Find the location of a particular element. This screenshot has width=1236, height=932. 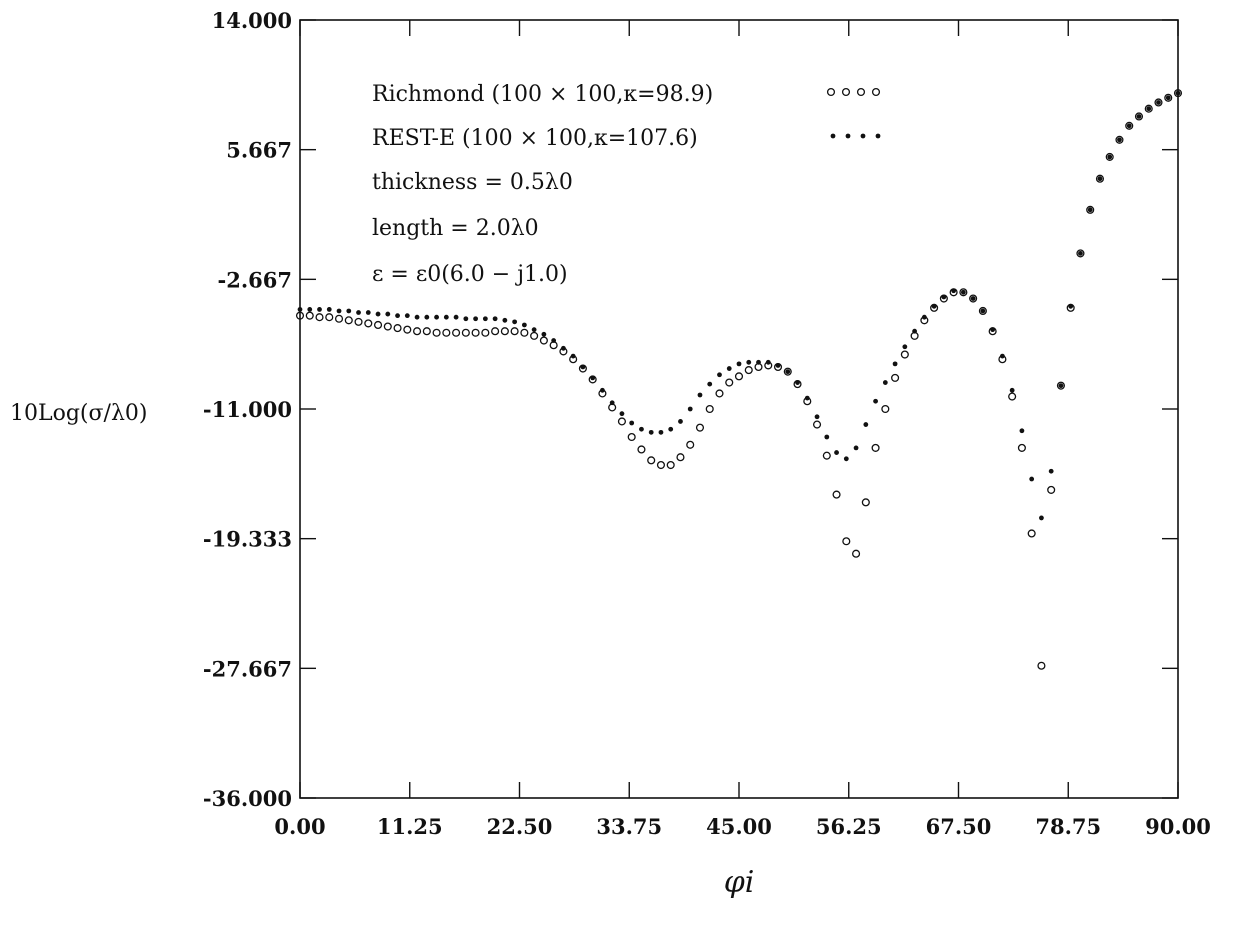

annotation-permittivity: ε = ε0(6.0 − j1.0) is located at coordinates (470, 274).